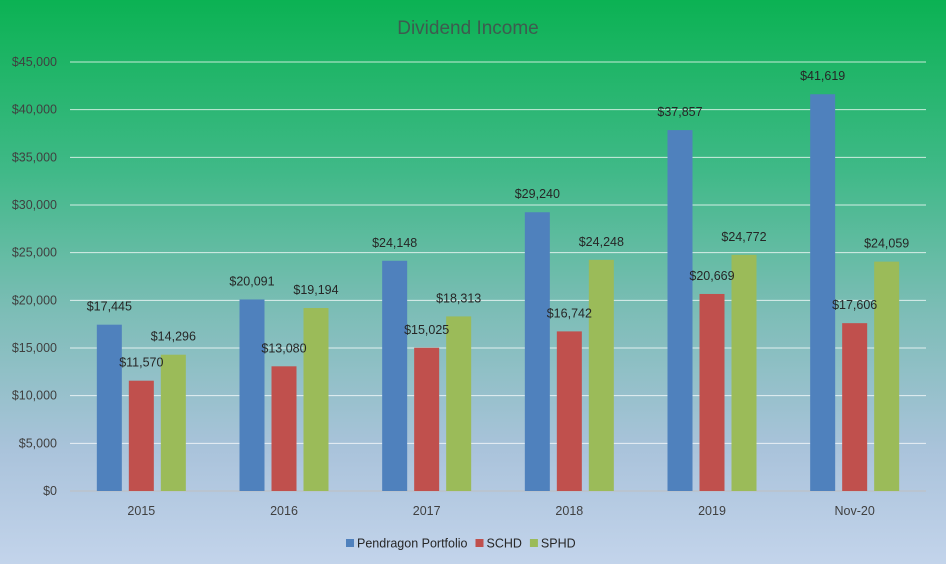 This screenshot has width=946, height=564. Describe the element at coordinates (537, 194) in the screenshot. I see `data-label: $29,240` at that location.